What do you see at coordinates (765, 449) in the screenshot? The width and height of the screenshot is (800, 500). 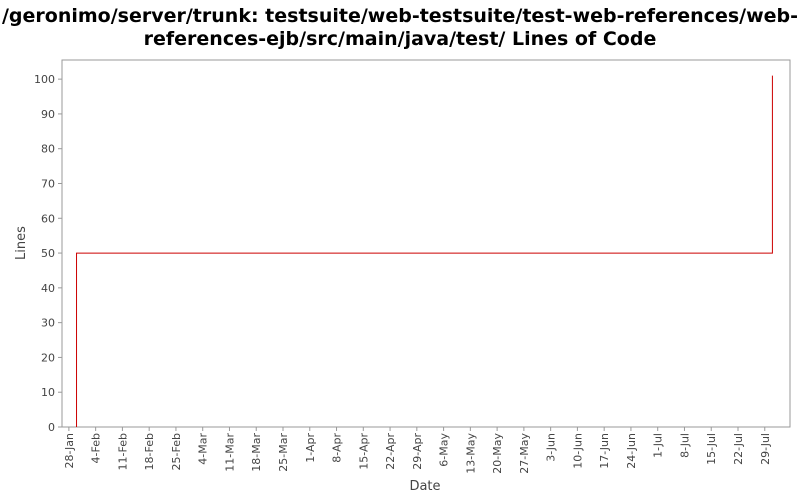 I see `x-tick-label: 29-Jul` at bounding box center [765, 449].